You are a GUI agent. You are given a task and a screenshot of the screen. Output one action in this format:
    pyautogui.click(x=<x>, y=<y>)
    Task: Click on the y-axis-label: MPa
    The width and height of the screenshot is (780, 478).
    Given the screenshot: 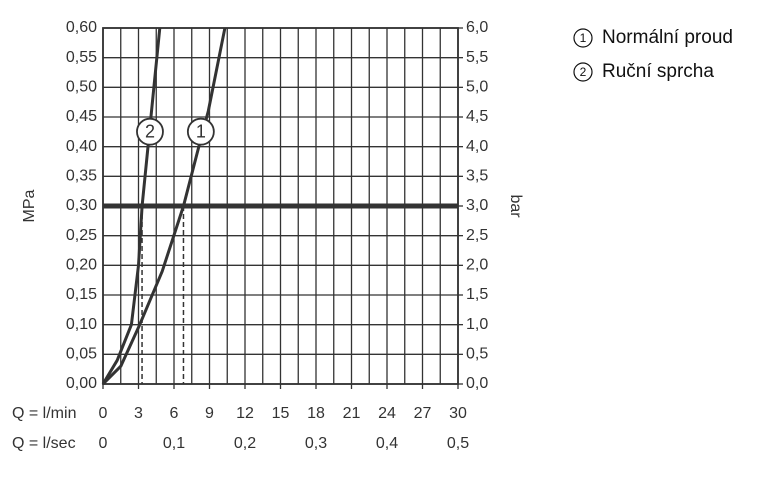 What is the action you would take?
    pyautogui.click(x=29, y=205)
    